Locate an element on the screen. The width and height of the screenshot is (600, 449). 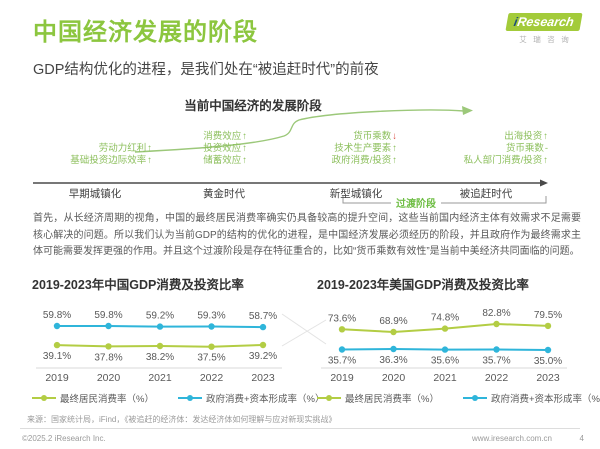
copyright: ©2025.2 iResearch Inc. is located at coordinates (64, 438).